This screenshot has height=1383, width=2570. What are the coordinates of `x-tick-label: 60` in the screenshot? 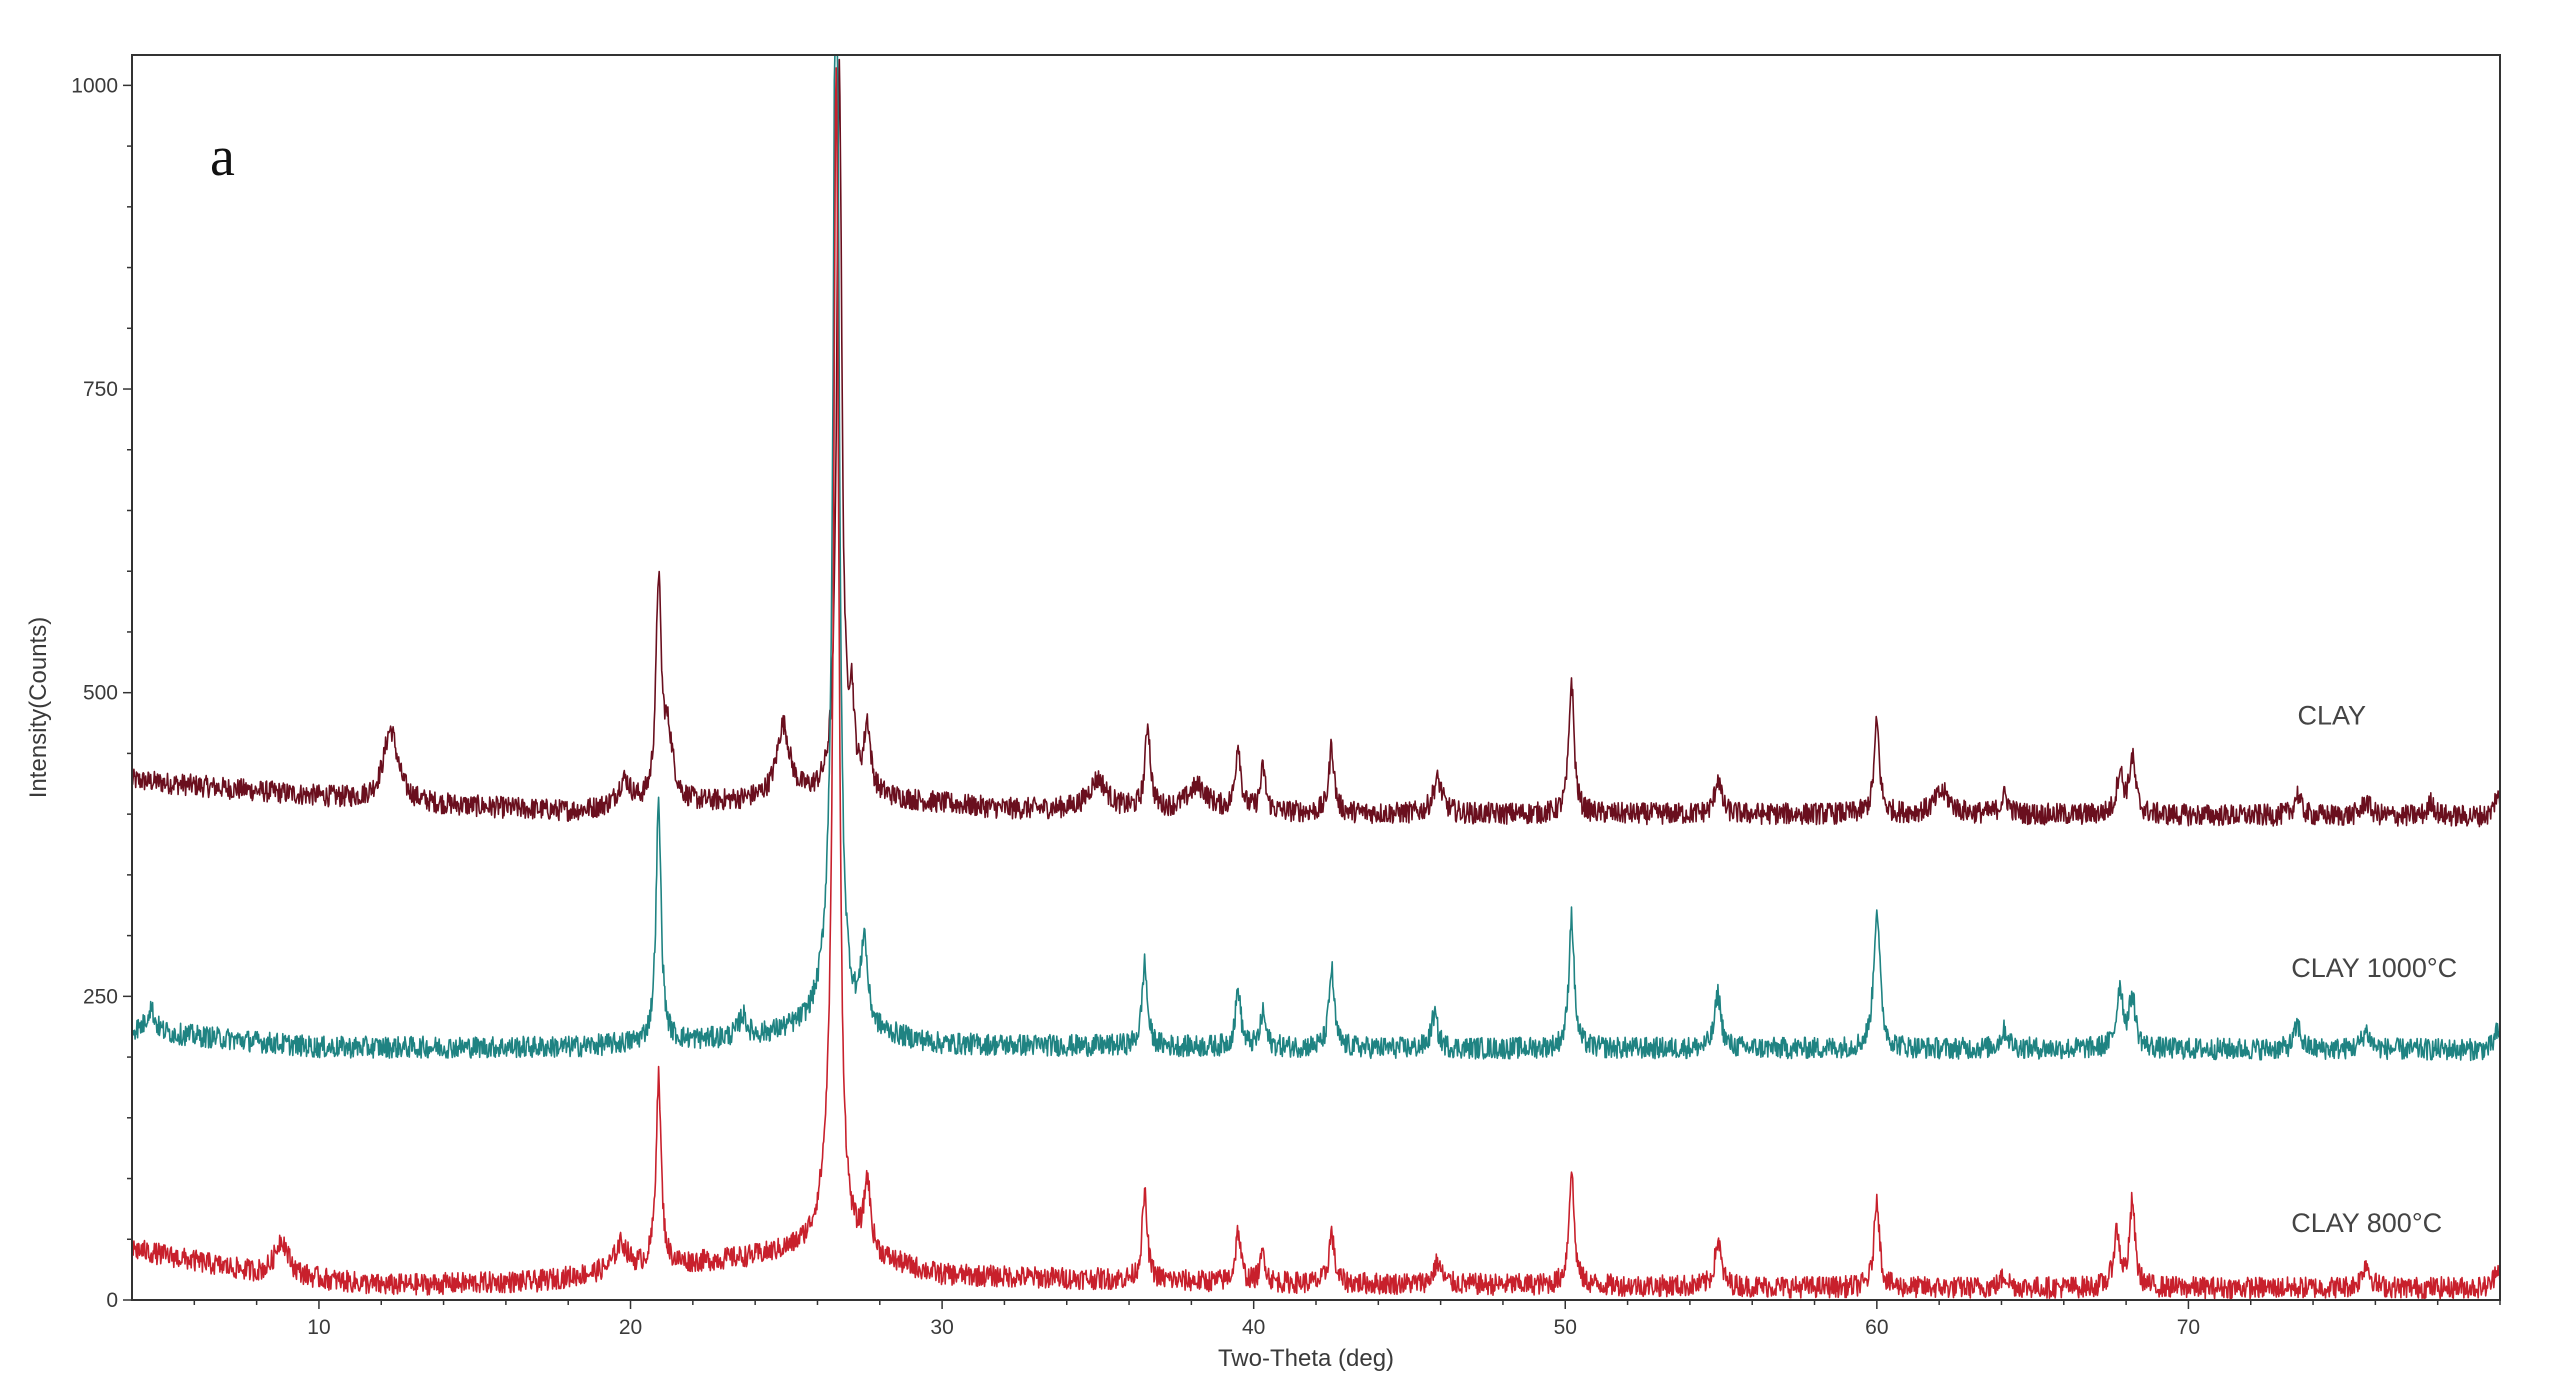 It's located at (1876, 1327).